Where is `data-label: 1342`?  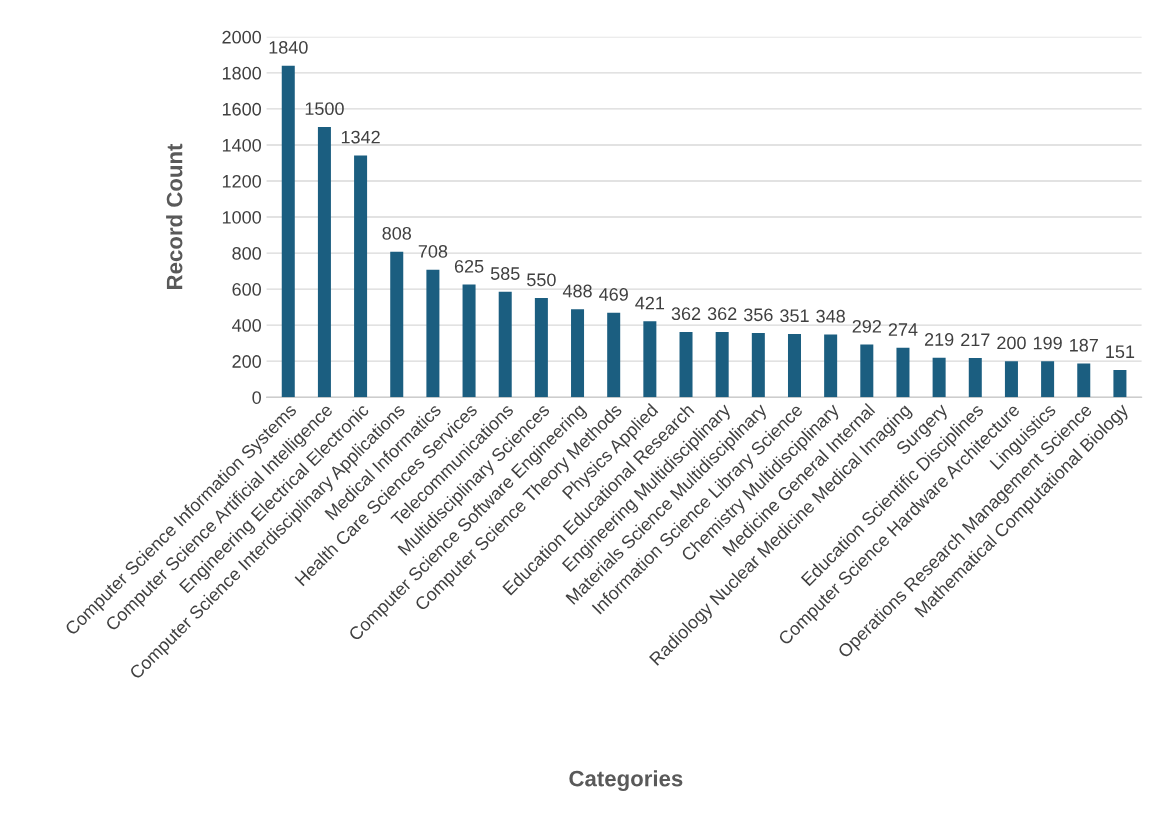
data-label: 1342 is located at coordinates (360, 137).